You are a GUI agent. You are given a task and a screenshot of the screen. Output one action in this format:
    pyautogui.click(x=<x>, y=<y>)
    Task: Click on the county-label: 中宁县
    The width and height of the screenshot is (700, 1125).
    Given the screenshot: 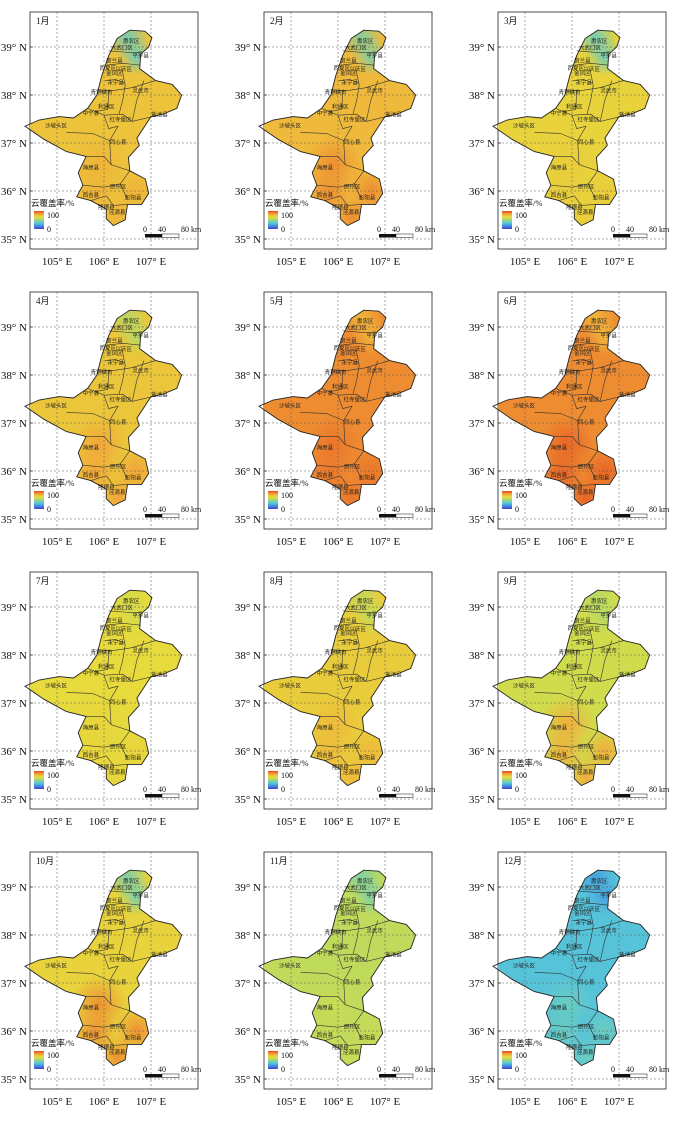 What is the action you would take?
    pyautogui.click(x=91, y=113)
    